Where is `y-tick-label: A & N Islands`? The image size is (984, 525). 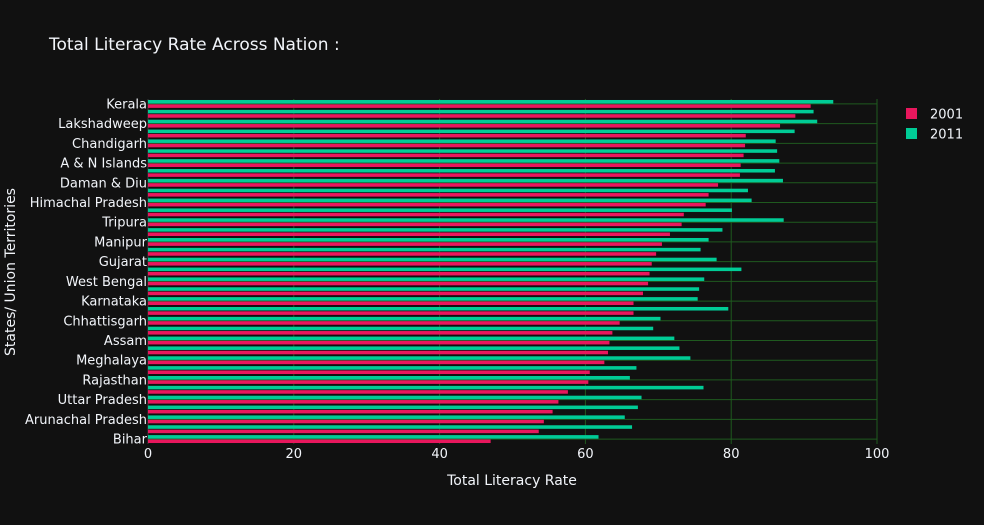 y-tick-label: A & N Islands is located at coordinates (103, 164).